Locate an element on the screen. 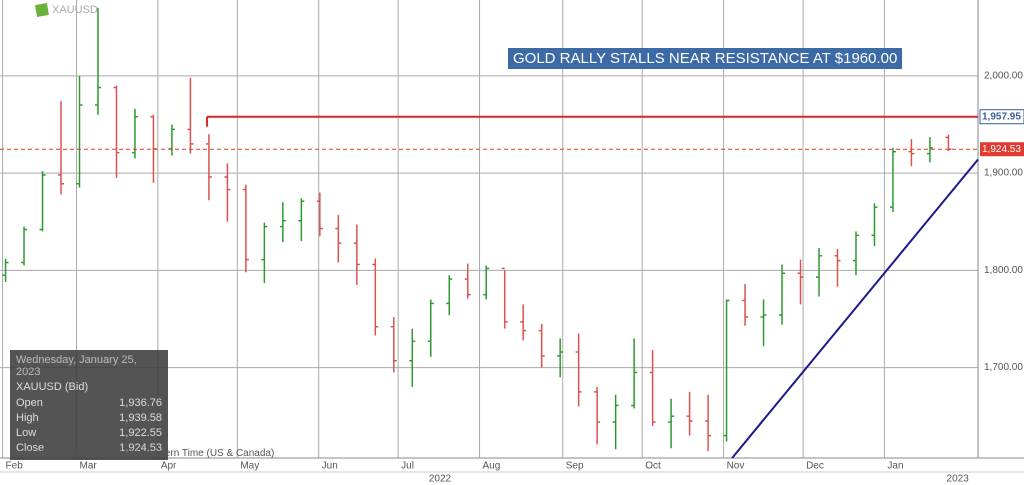 This screenshot has width=1024, height=485. x-tick-label: May is located at coordinates (249, 466).